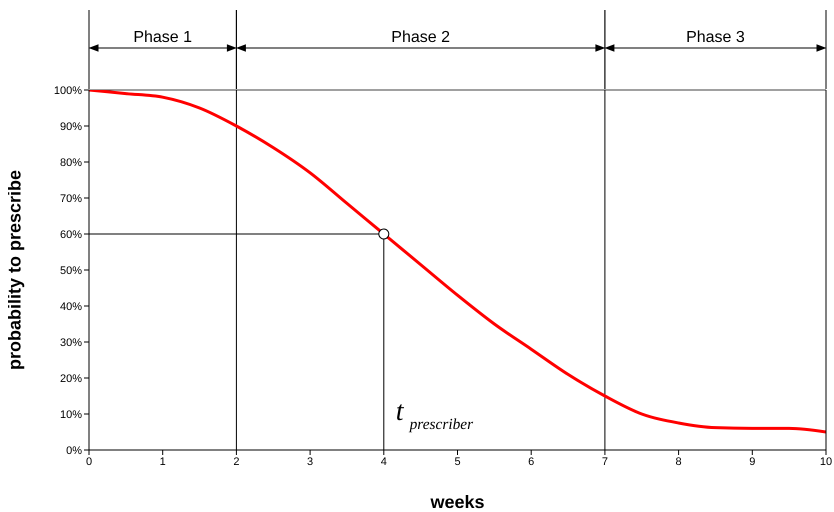 This screenshot has height=512, width=834. What do you see at coordinates (457, 462) in the screenshot?
I see `x-tick-label: 5` at bounding box center [457, 462].